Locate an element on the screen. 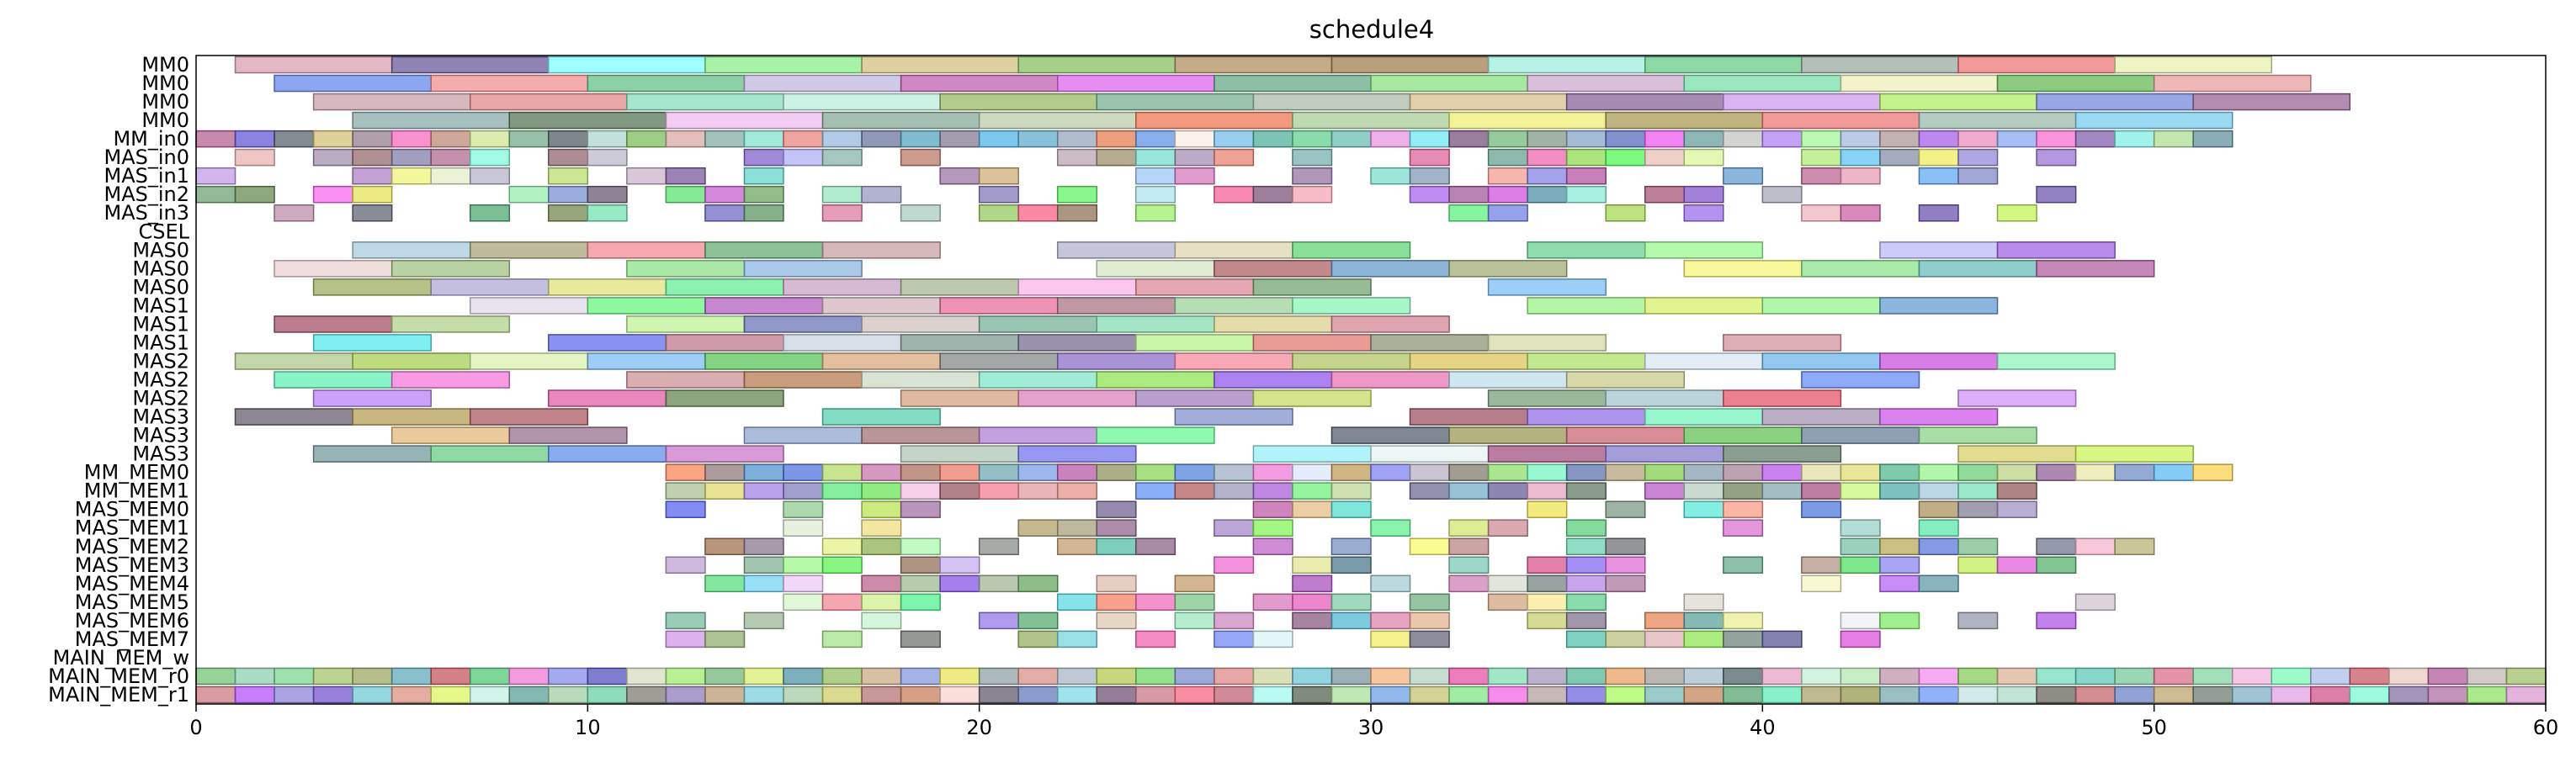  x-tick-label: 50 is located at coordinates (2154, 728).